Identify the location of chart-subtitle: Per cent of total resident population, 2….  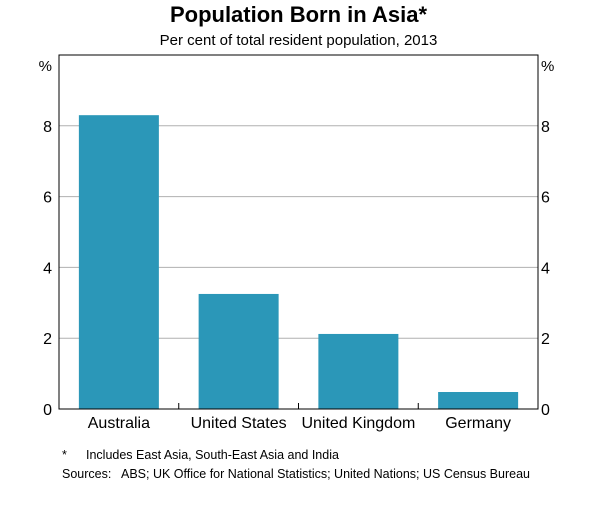
(298, 40).